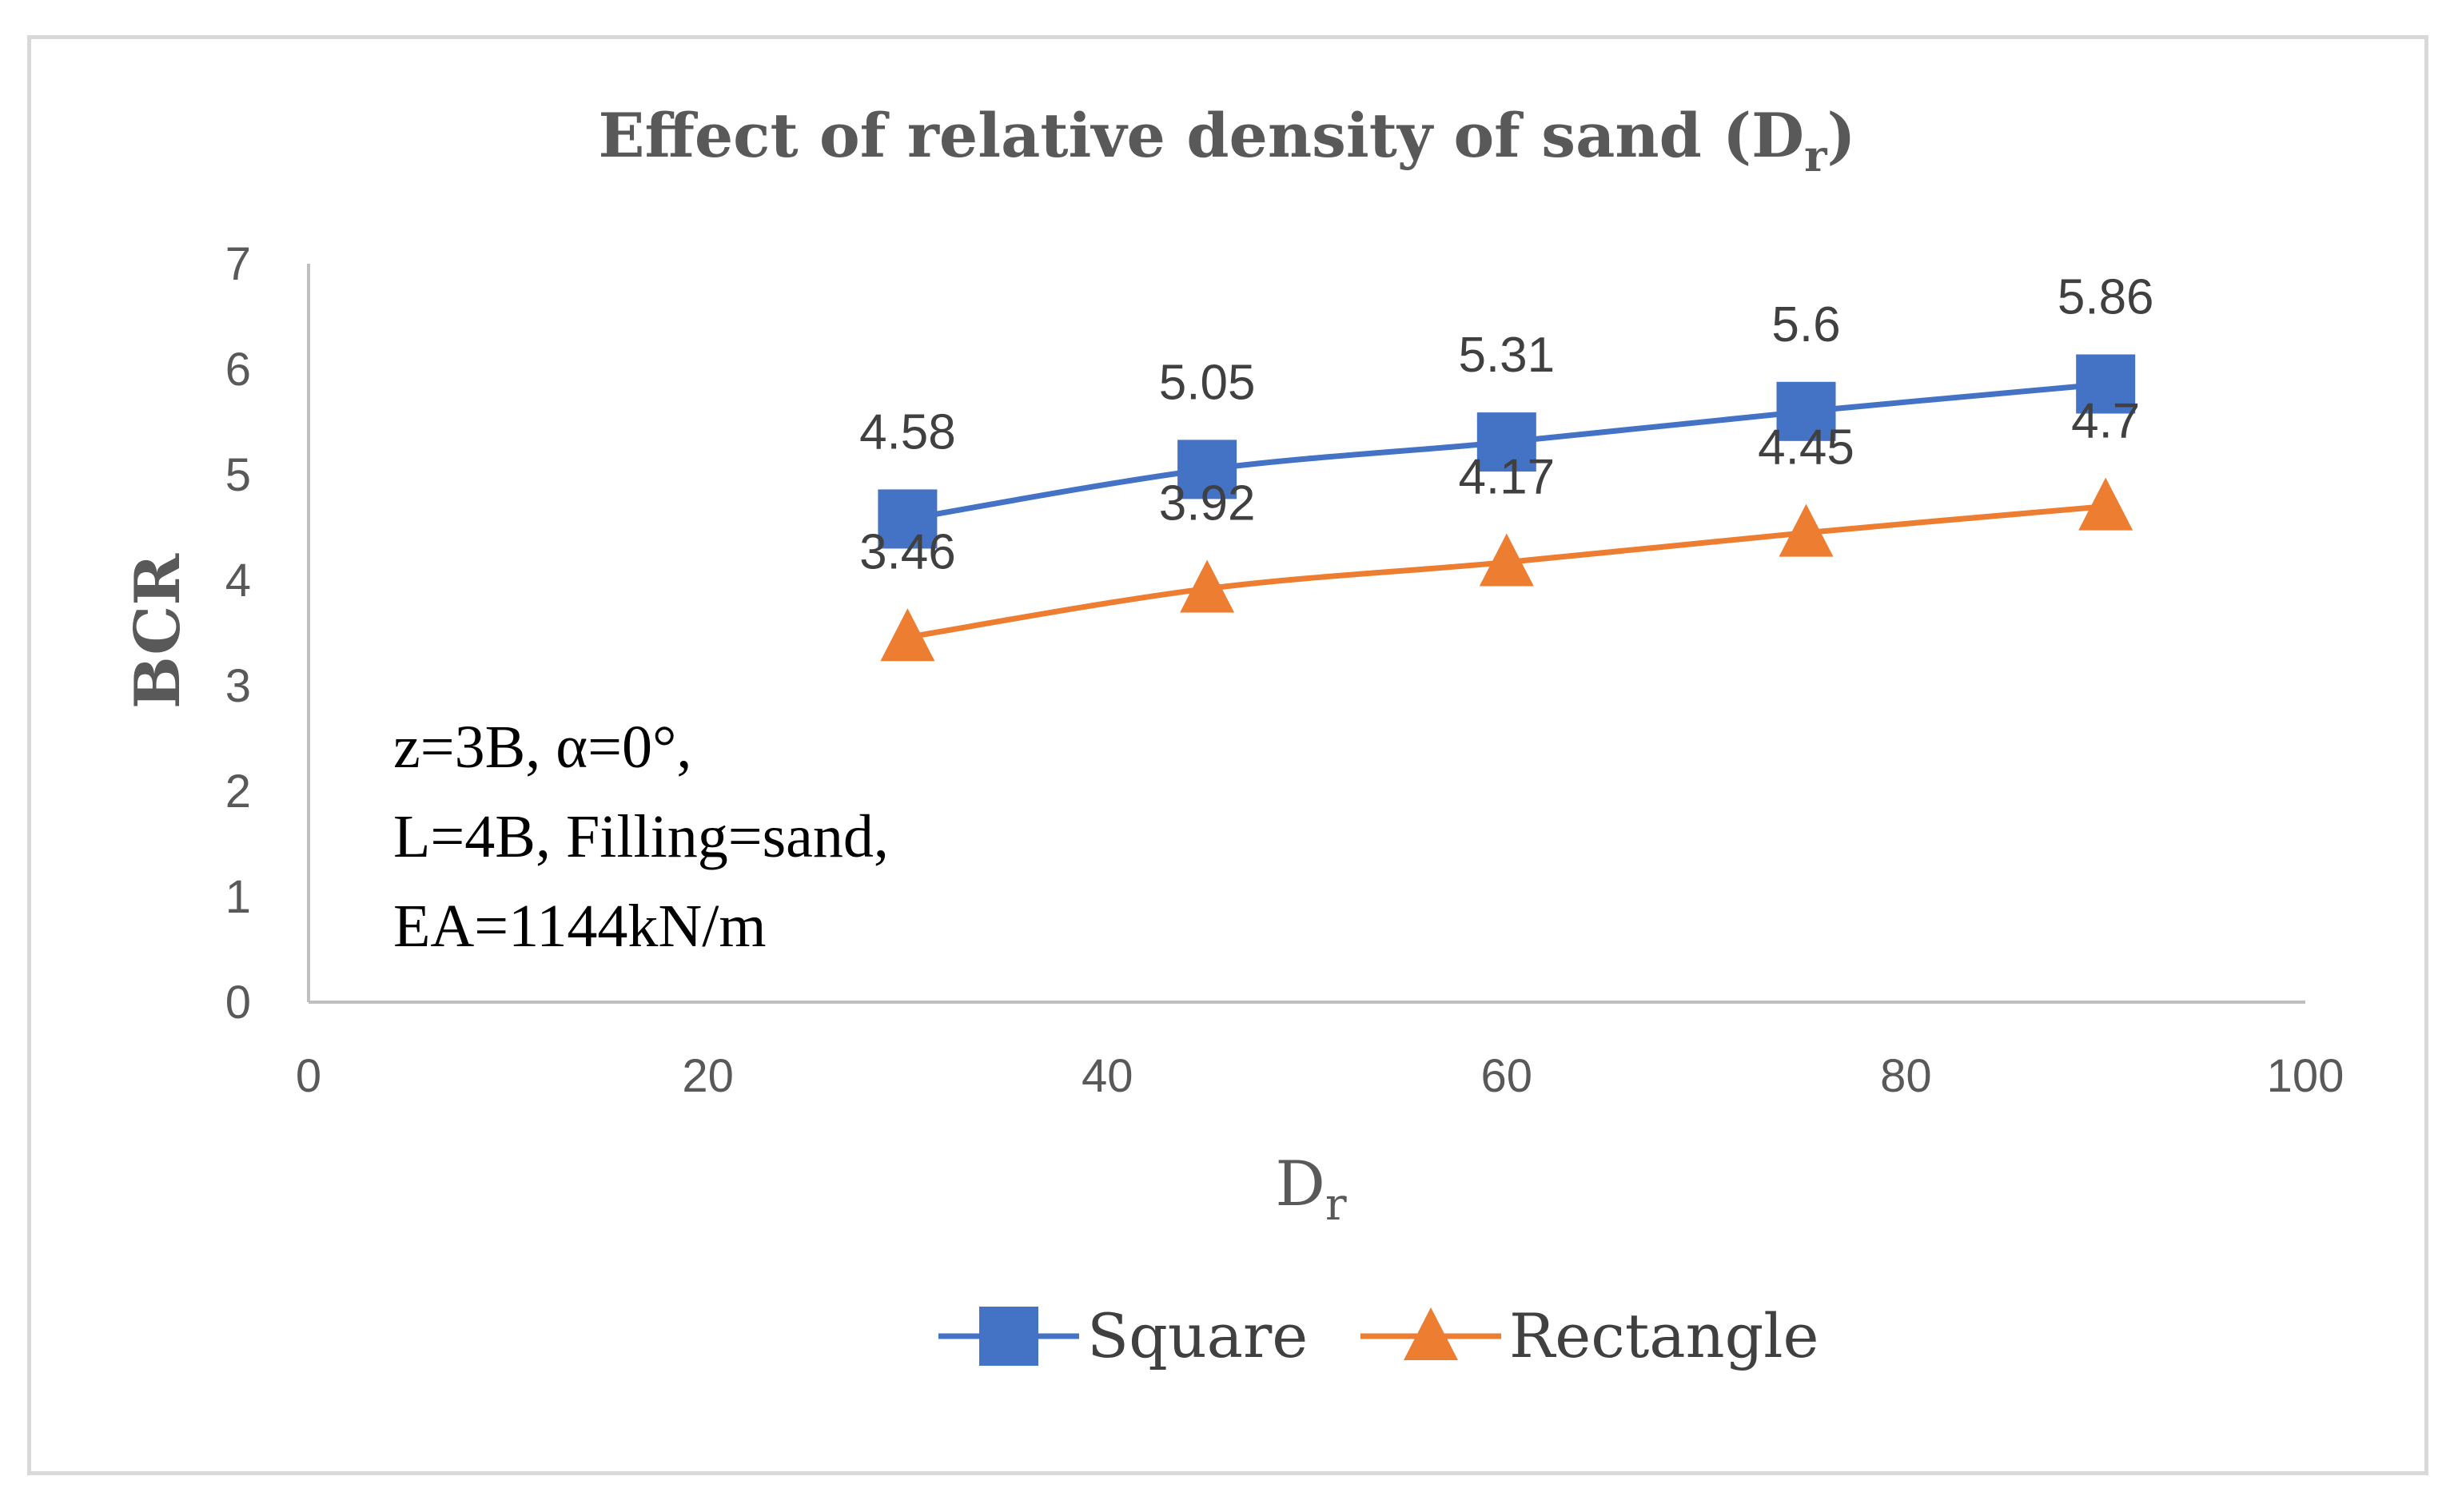 Image resolution: width=2454 pixels, height=1512 pixels. I want to click on y-tick-label: 4, so click(238, 581).